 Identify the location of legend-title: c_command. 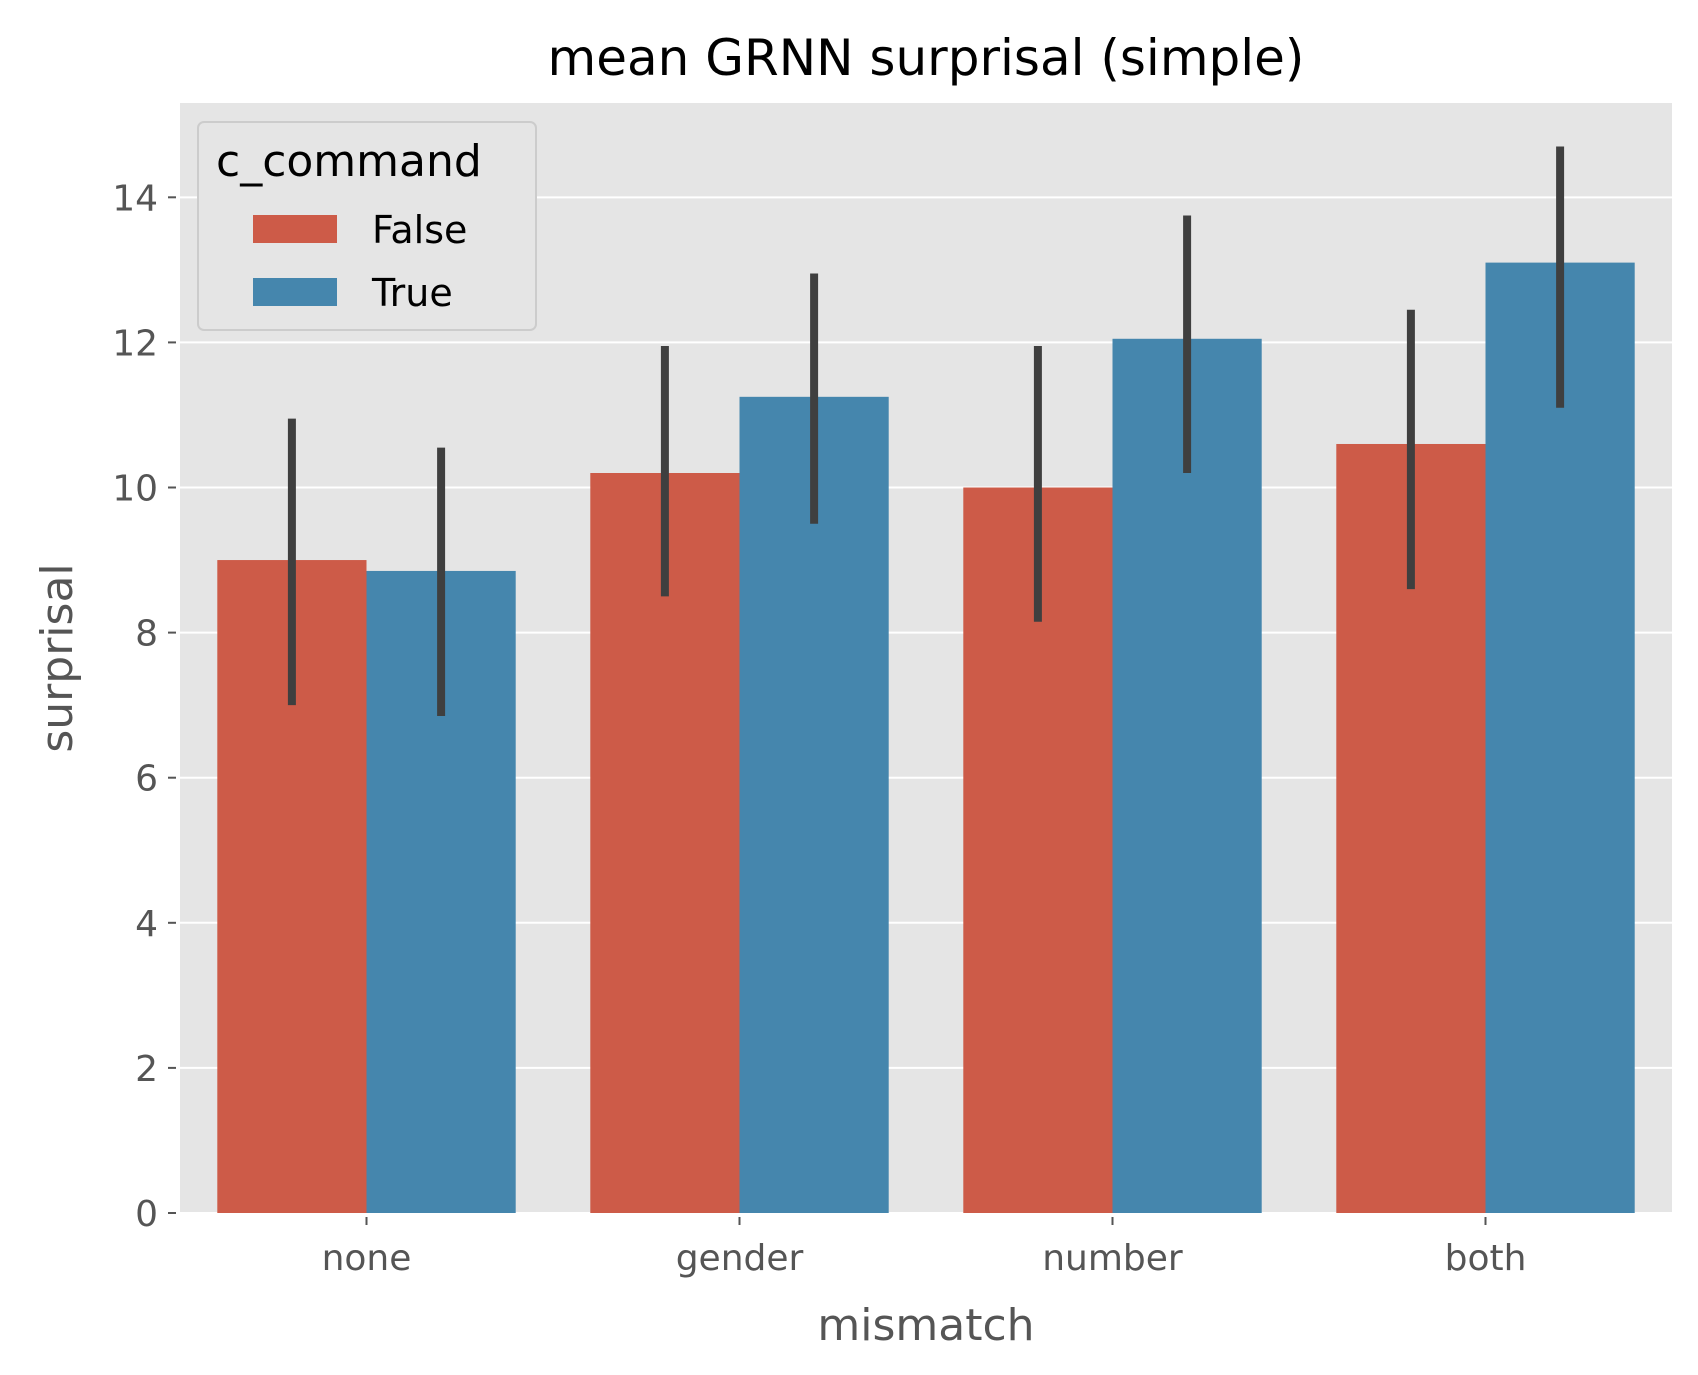
(349, 161).